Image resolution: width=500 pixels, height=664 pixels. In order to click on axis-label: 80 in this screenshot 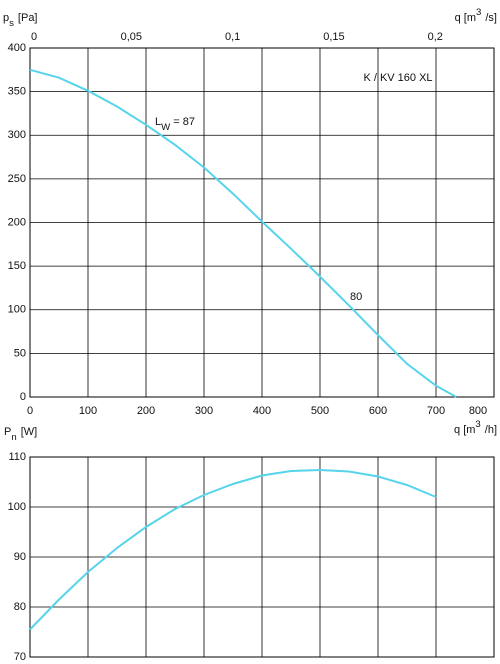, I will do `click(356, 297)`.